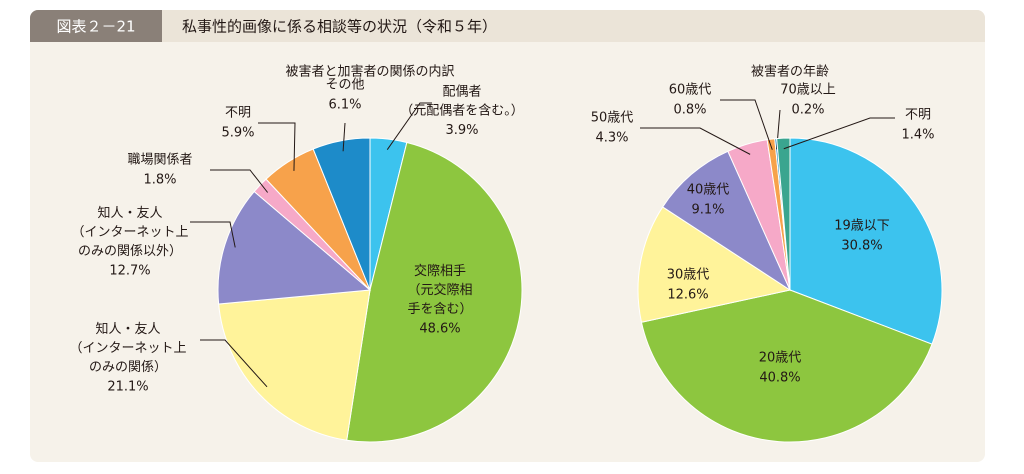 The image size is (1024, 474). I want to click on figure-number: 図表２－21, so click(95, 27).